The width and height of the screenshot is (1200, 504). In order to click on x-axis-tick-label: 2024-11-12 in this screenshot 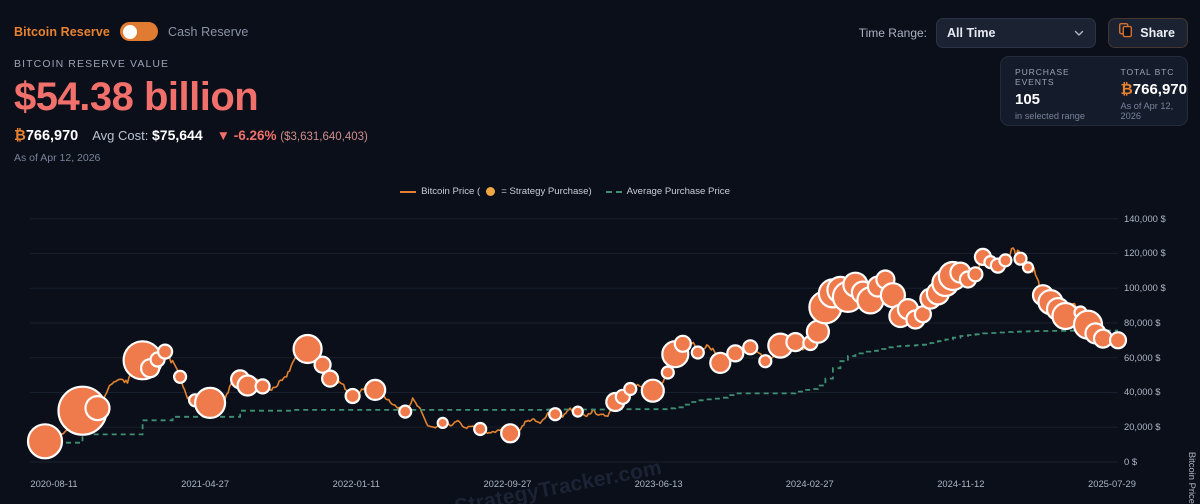, I will do `click(961, 483)`.